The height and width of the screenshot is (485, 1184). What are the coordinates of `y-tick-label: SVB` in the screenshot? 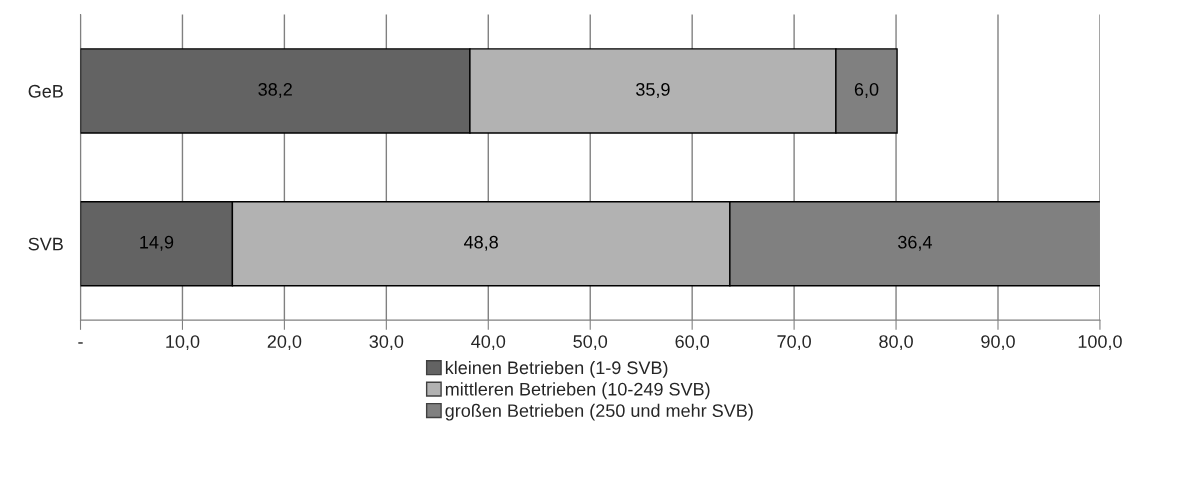 It's located at (45, 244).